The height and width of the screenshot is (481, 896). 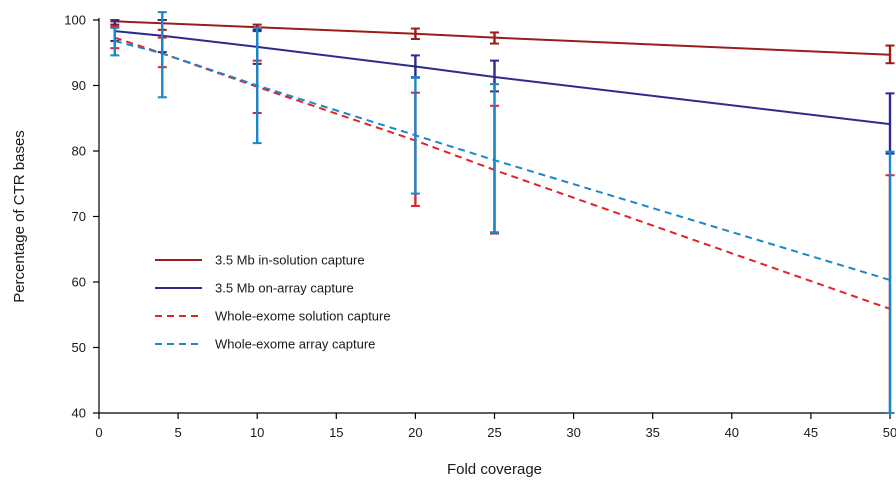 What do you see at coordinates (177, 432) in the screenshot?
I see `x-tick-label: 5` at bounding box center [177, 432].